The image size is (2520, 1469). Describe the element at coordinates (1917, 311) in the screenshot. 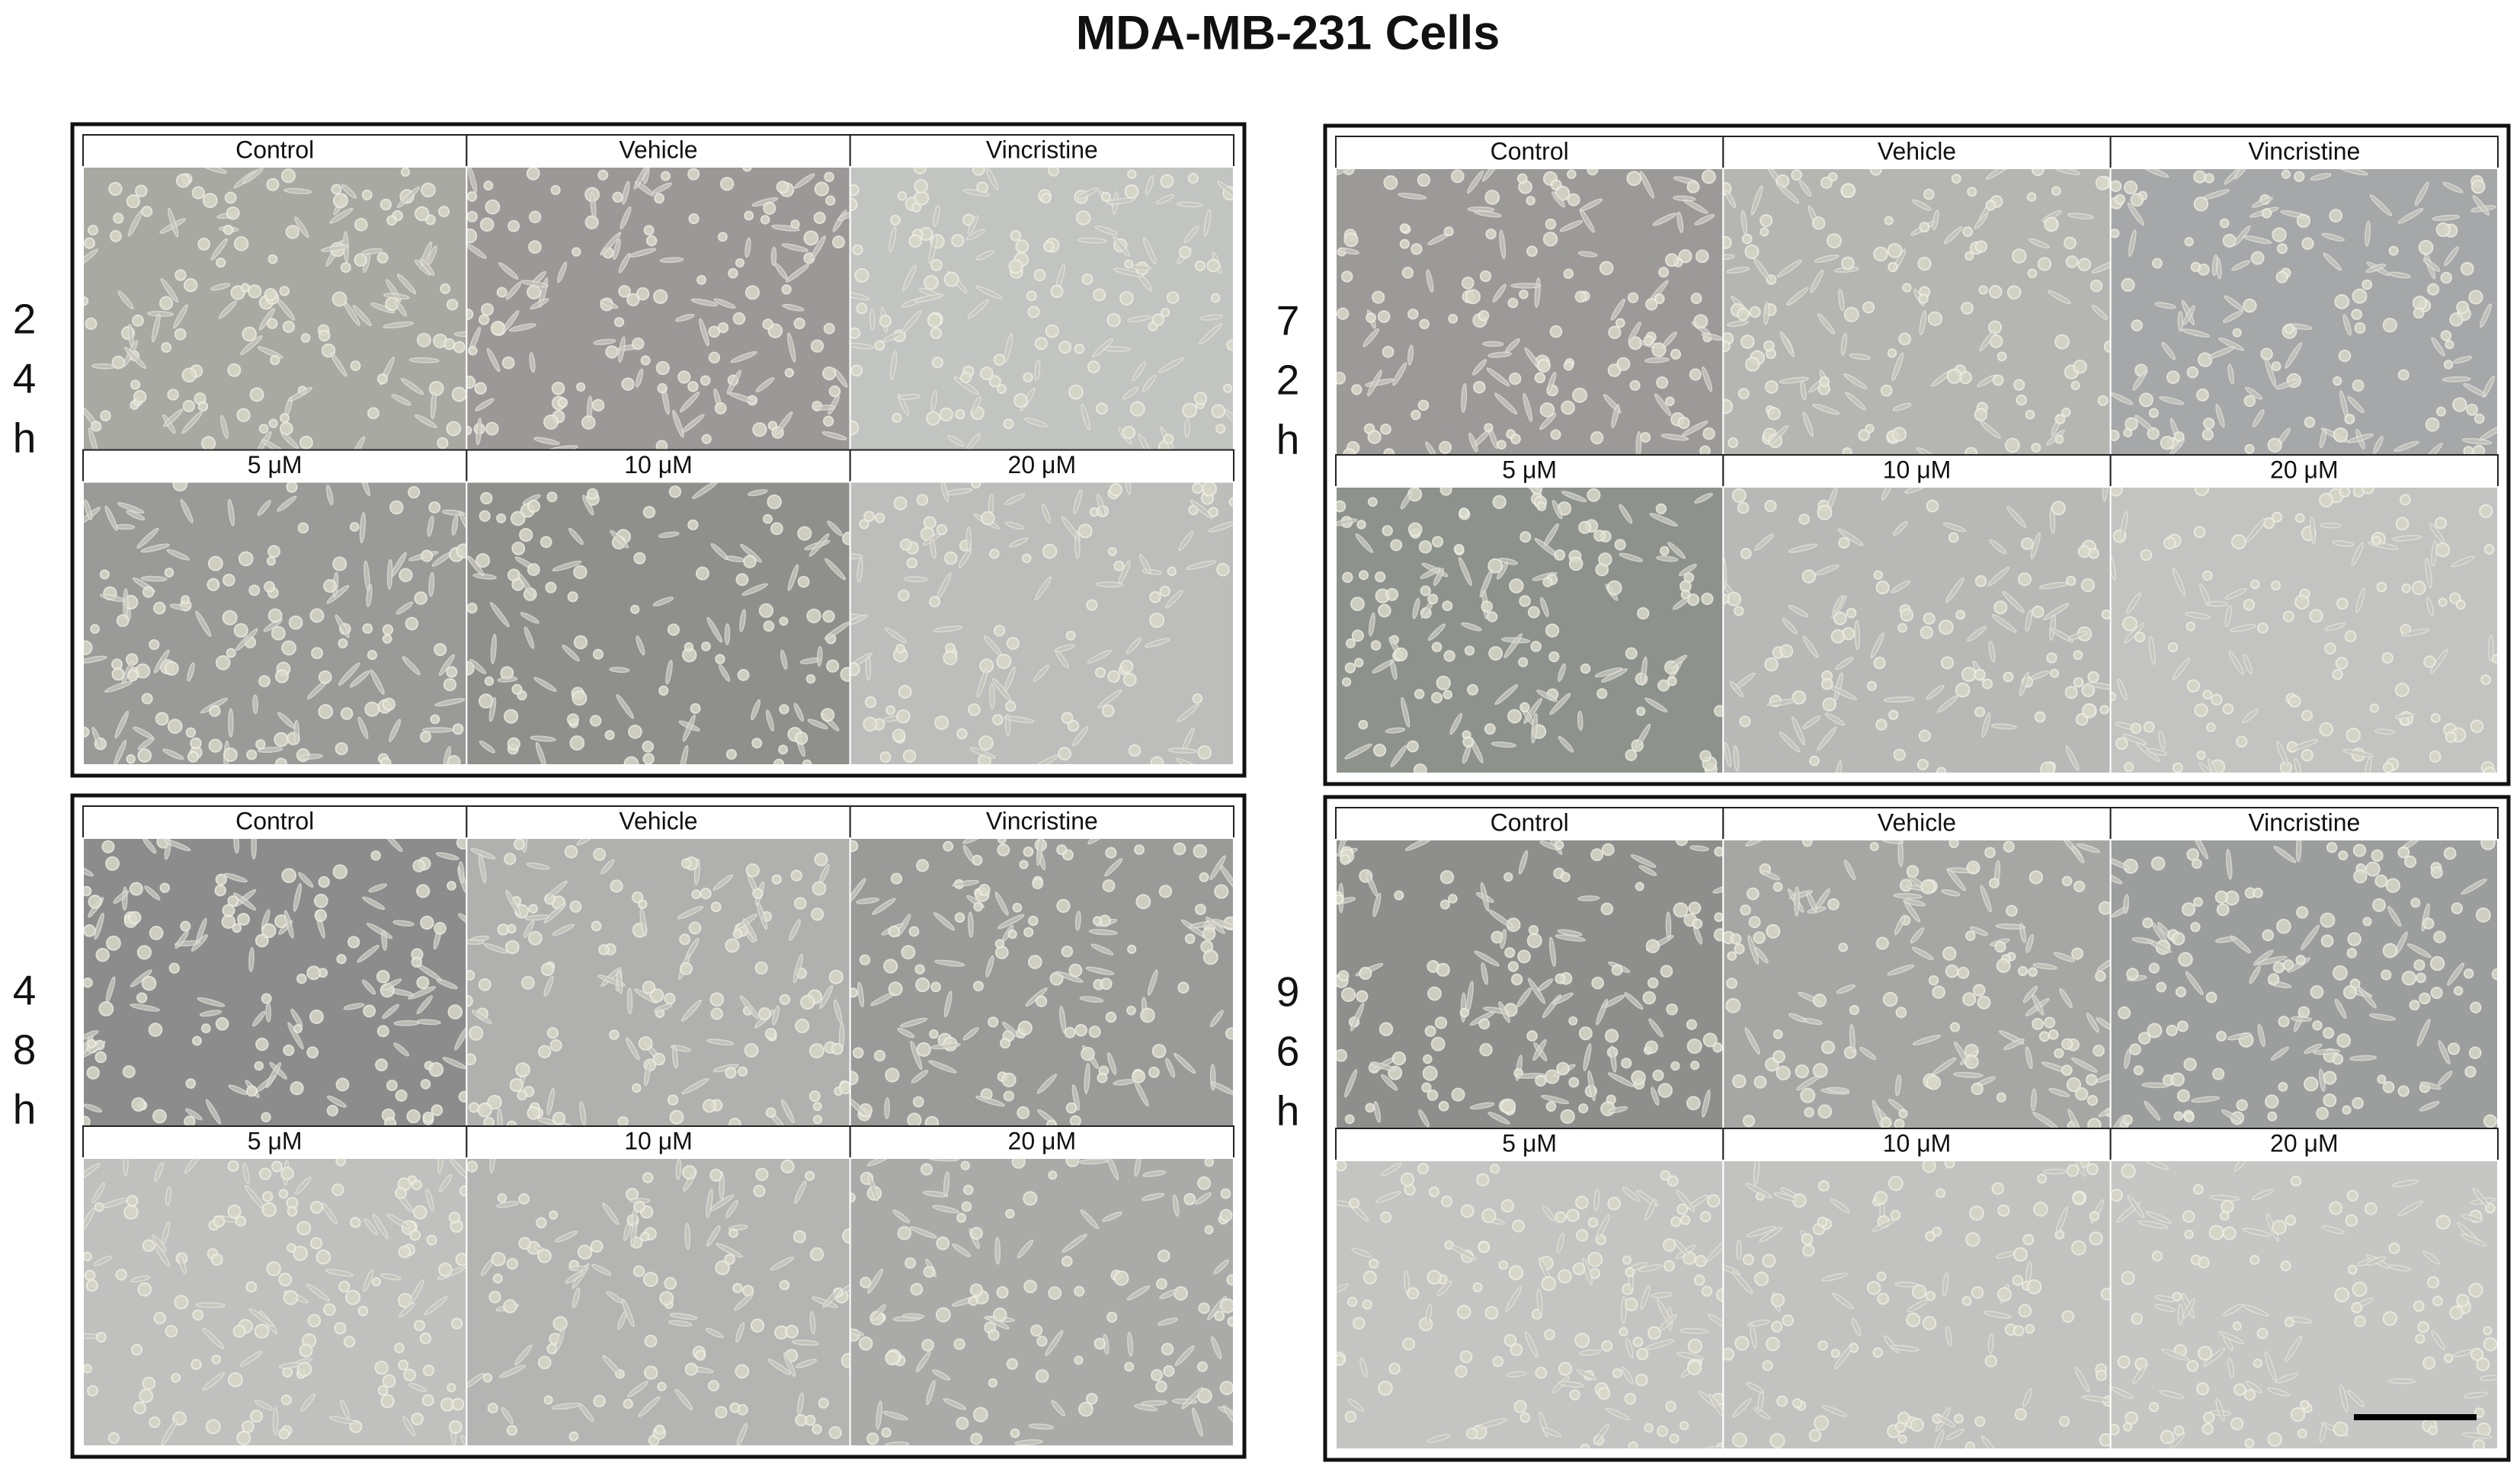

I see `micrograph-bg` at that location.